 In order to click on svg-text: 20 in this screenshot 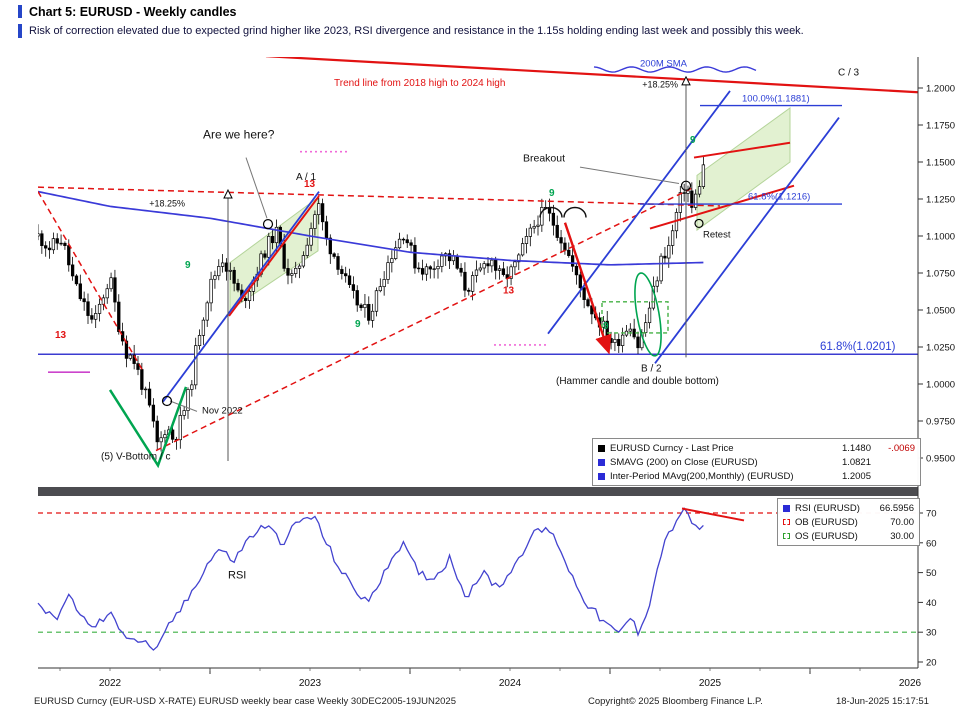, I will do `click(931, 663)`.